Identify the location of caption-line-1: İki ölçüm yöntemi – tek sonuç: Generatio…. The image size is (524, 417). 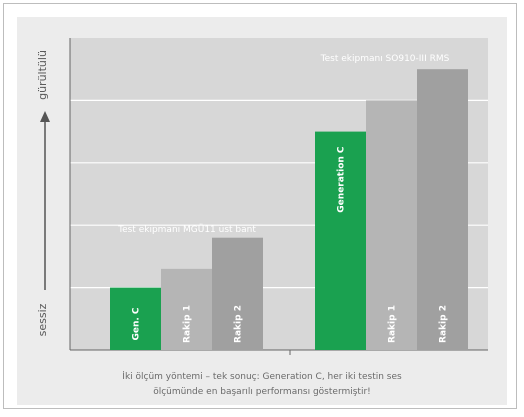
(262, 377).